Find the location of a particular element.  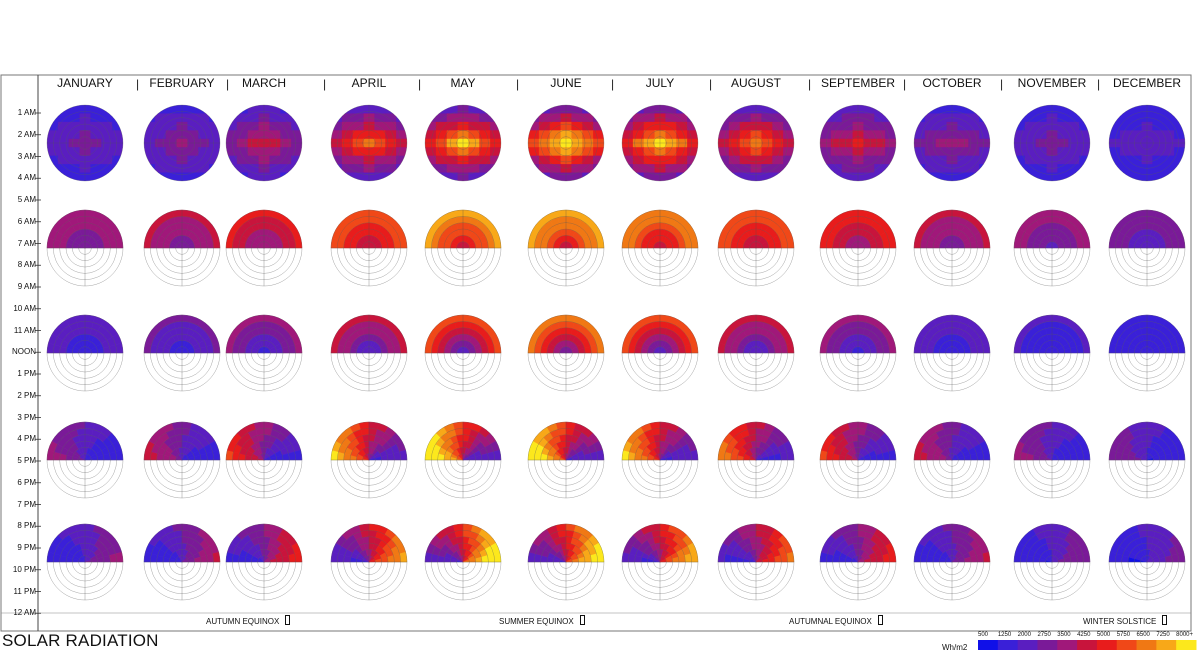

legend-tick-label: 2750 is located at coordinates (1044, 635).